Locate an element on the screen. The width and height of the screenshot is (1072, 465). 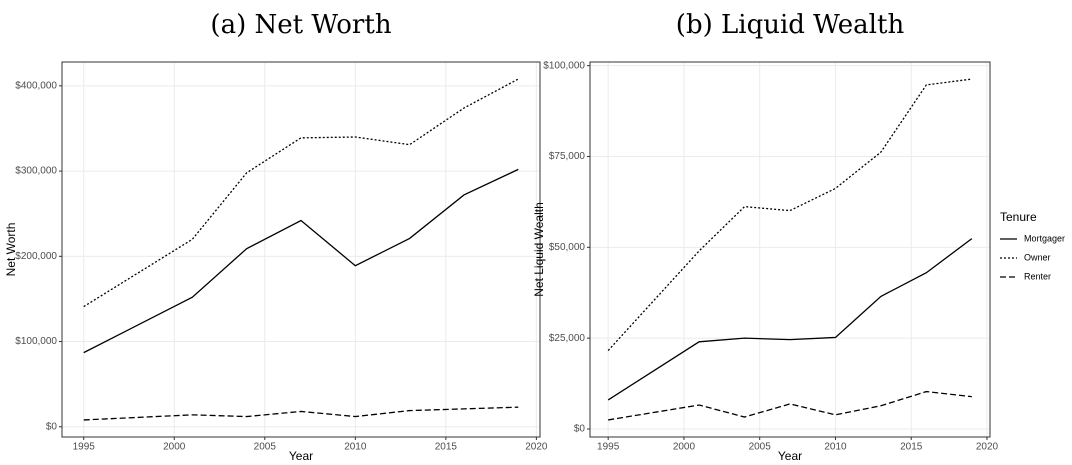
y-axis-label: Net Worth is located at coordinates (11, 250).